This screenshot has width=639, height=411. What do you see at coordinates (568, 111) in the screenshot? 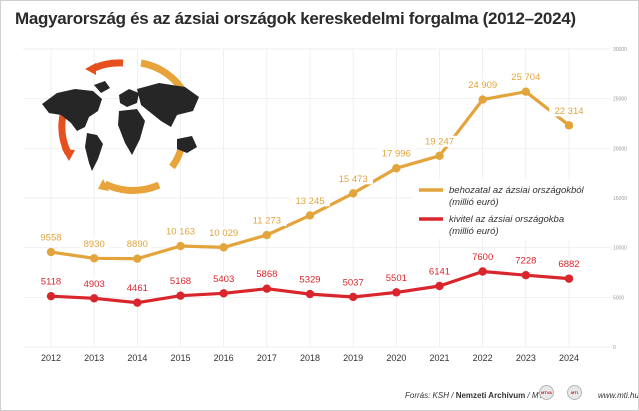
I see `data-label-import: 22 314` at bounding box center [568, 111].